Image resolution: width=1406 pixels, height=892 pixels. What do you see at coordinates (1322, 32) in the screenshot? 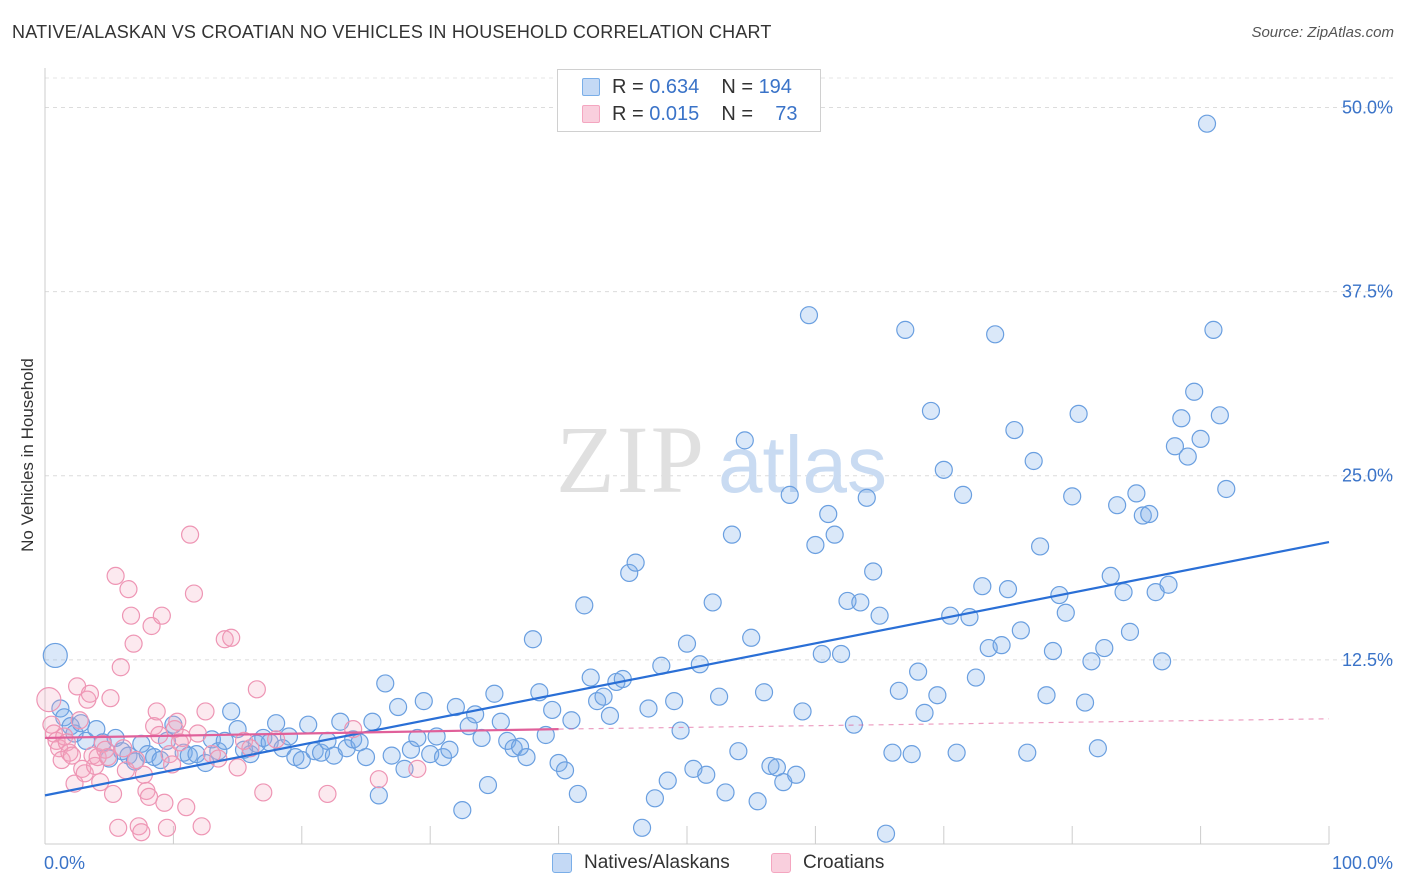
I see `source-label: Source: ZipAtlas.com` at bounding box center [1322, 32].